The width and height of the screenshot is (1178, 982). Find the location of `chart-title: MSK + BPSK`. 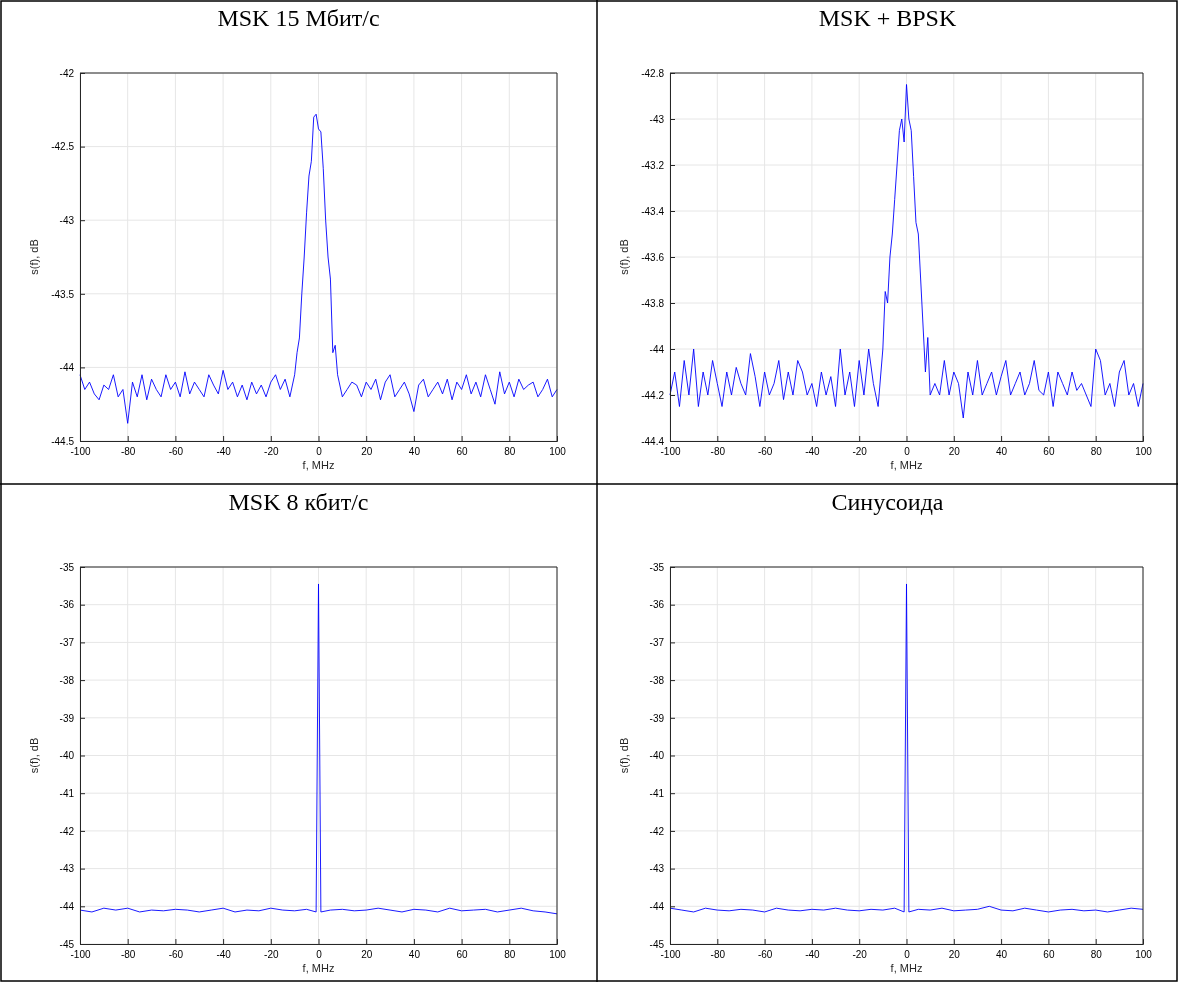

chart-title: MSK + BPSK is located at coordinates (887, 18).